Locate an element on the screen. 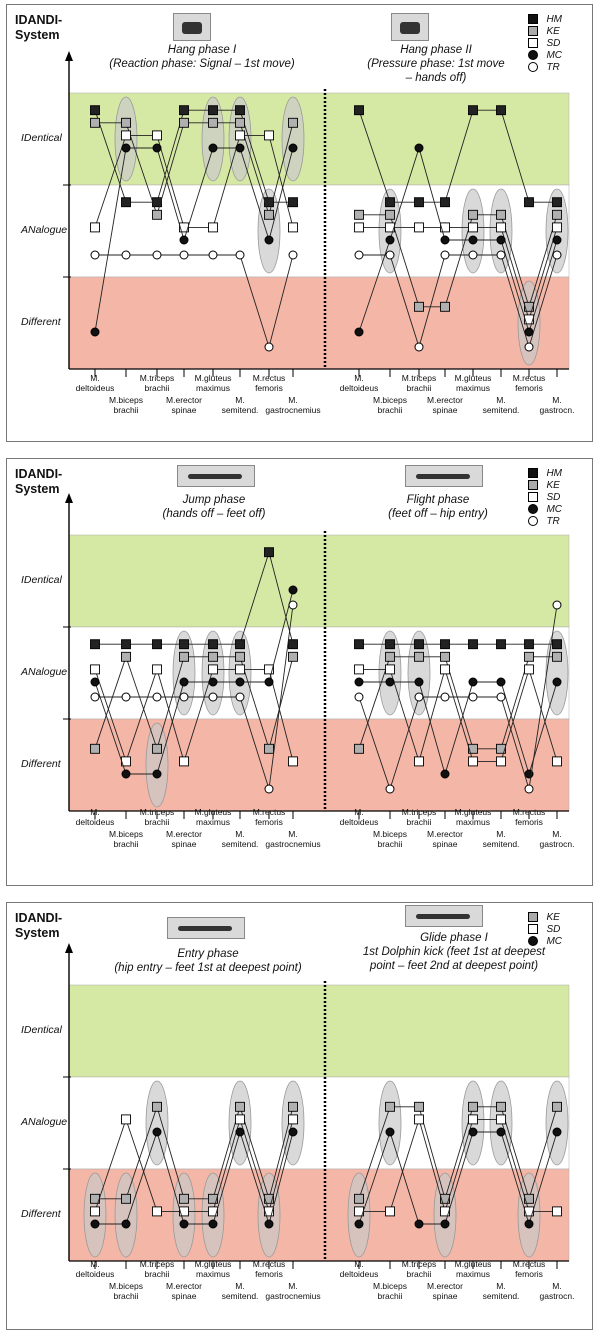 This screenshot has height=1334, width=597. legend: HM KE SD MC TR is located at coordinates (545, 43).